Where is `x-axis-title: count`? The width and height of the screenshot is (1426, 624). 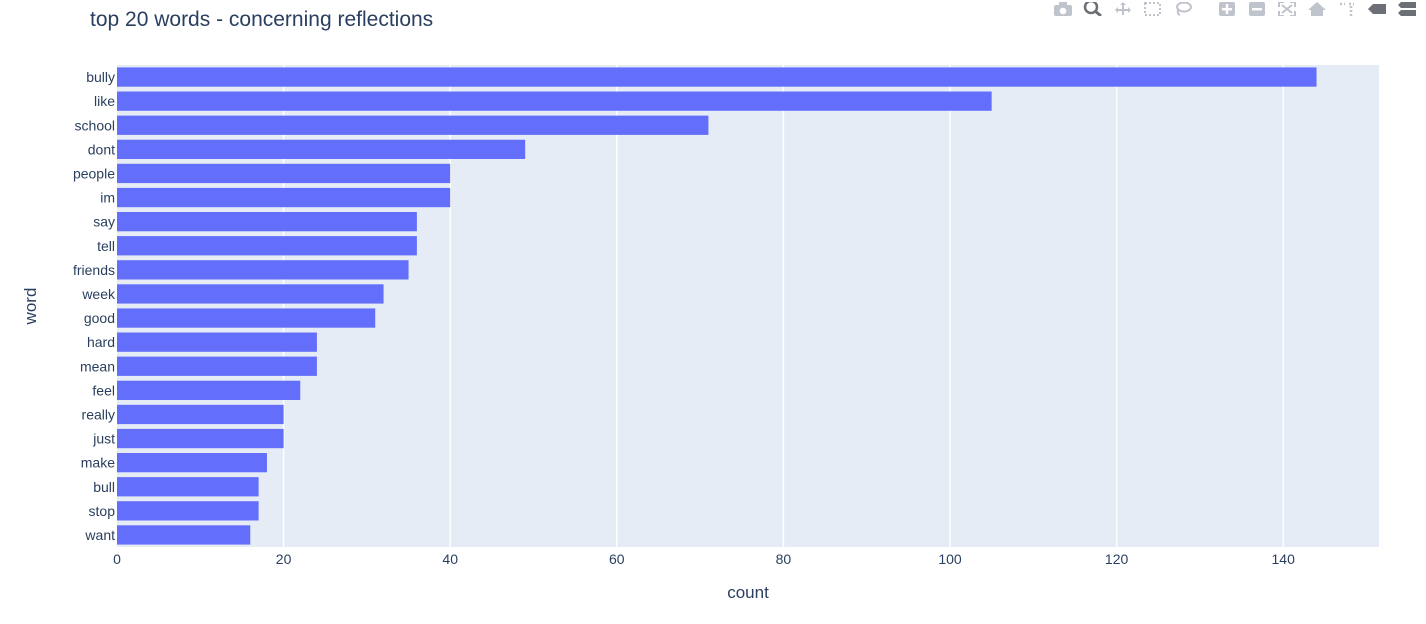
x-axis-title: count is located at coordinates (748, 592).